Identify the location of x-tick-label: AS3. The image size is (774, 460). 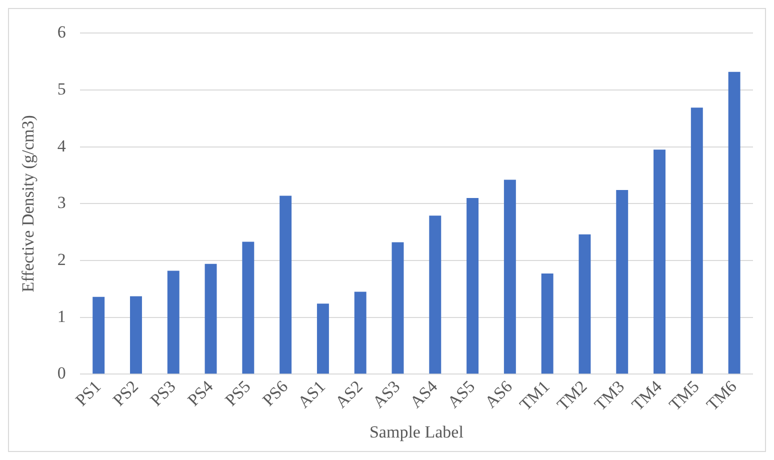
(386, 394).